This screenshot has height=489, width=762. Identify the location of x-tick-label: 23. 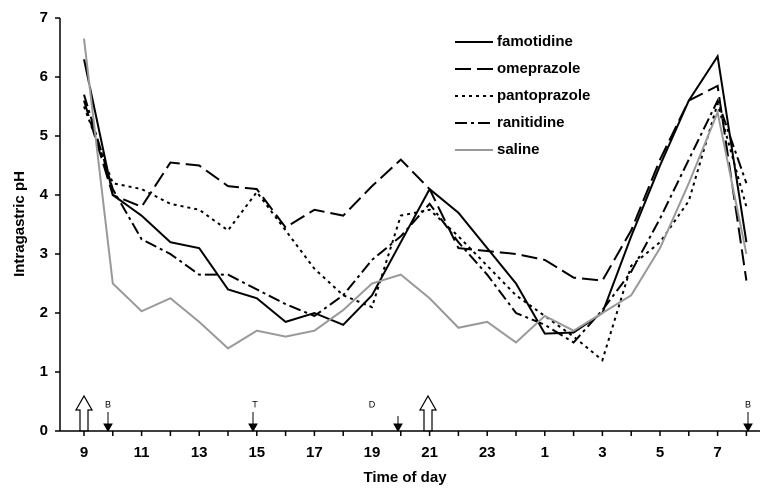
(487, 452).